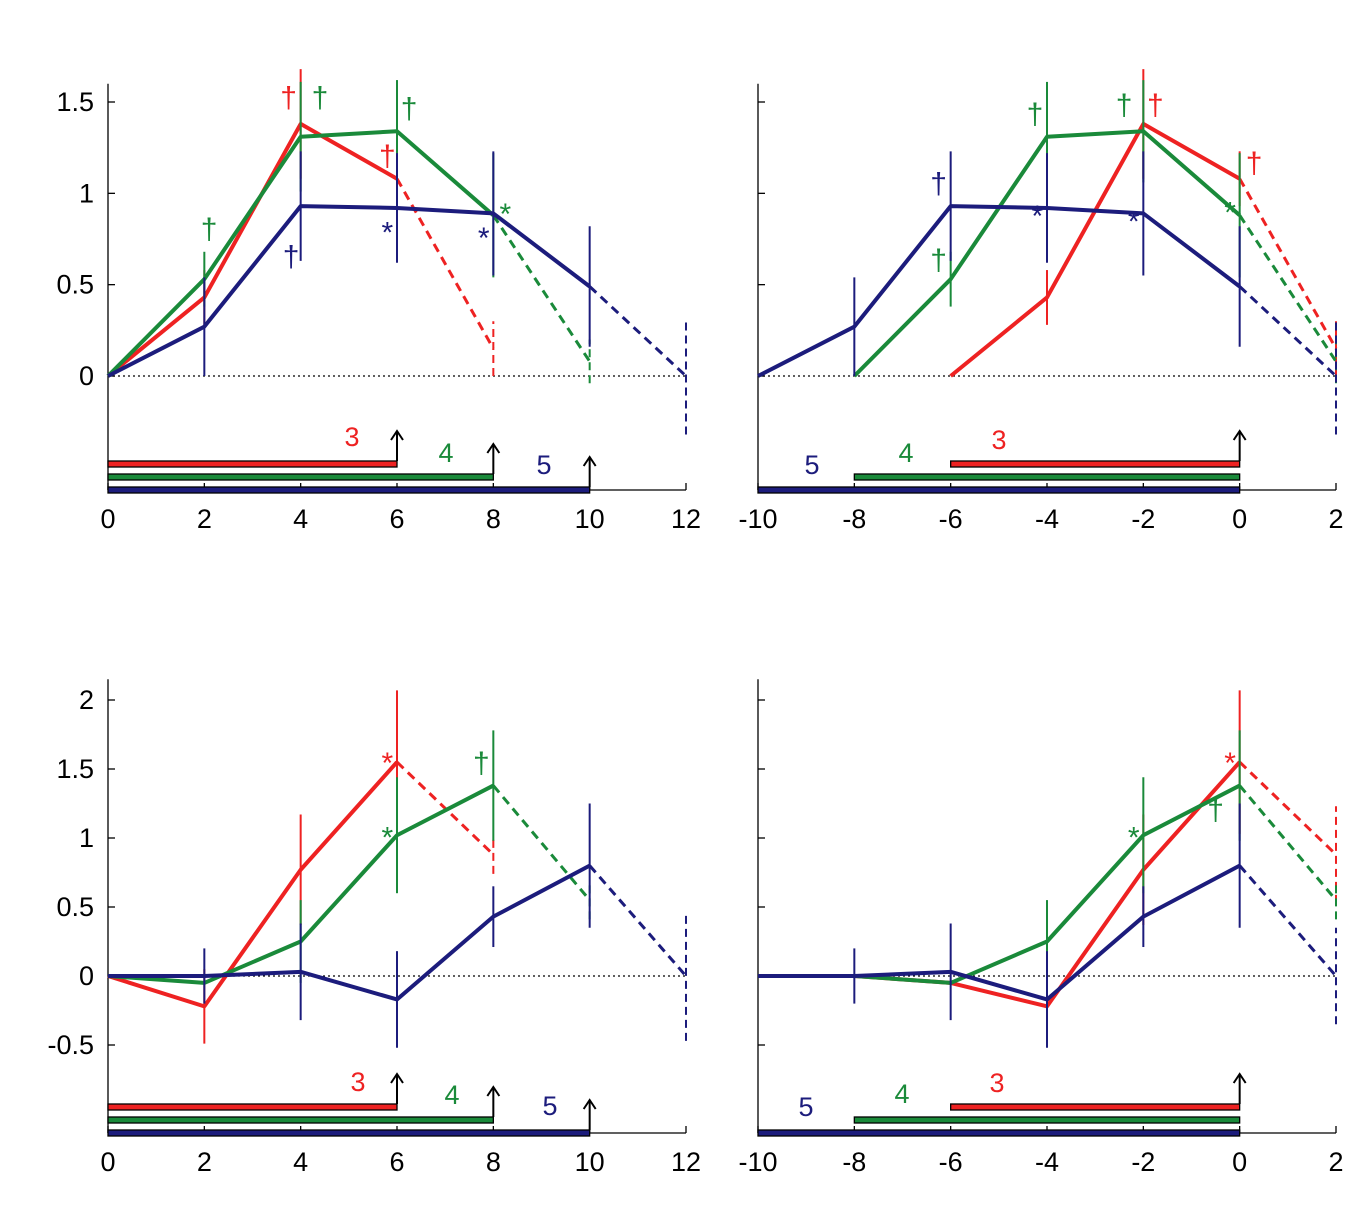 The image size is (1360, 1226). What do you see at coordinates (493, 519) in the screenshot?
I see `x-tick-label: 8` at bounding box center [493, 519].